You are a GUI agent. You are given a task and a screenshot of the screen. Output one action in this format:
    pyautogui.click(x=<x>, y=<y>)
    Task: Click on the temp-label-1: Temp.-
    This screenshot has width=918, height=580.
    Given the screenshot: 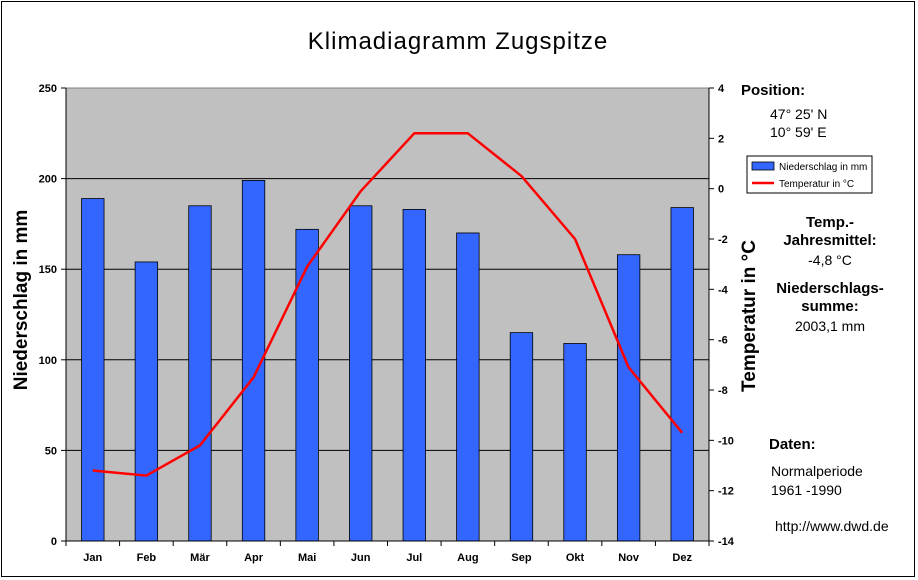 What is the action you would take?
    pyautogui.click(x=830, y=222)
    